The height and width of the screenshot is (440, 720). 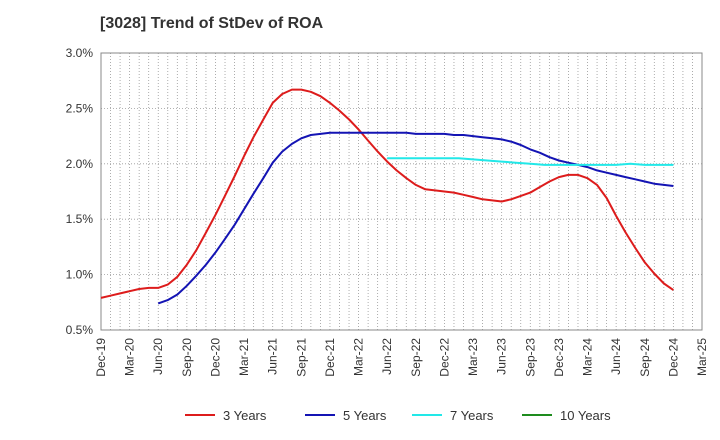 What do you see at coordinates (444, 357) in the screenshot?
I see `x-tick-label: Dec-22` at bounding box center [444, 357].